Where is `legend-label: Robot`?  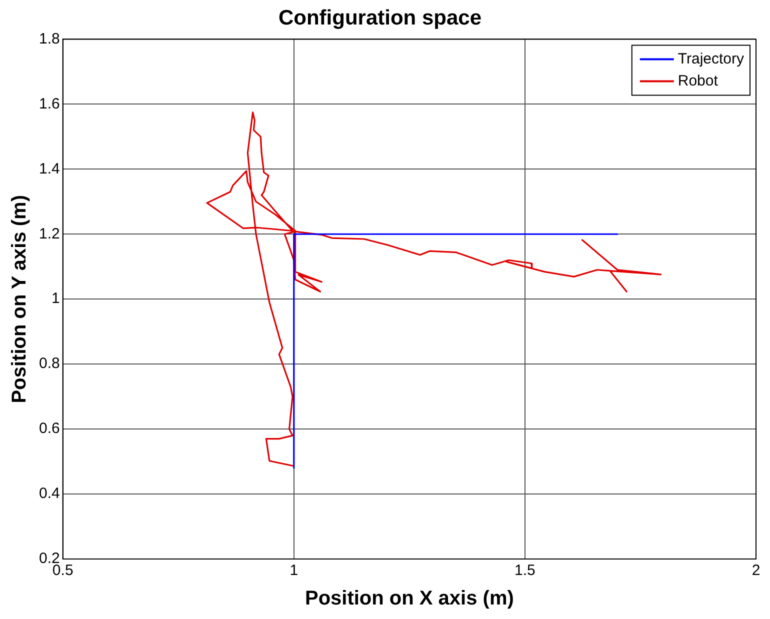
legend-label: Robot is located at coordinates (698, 81).